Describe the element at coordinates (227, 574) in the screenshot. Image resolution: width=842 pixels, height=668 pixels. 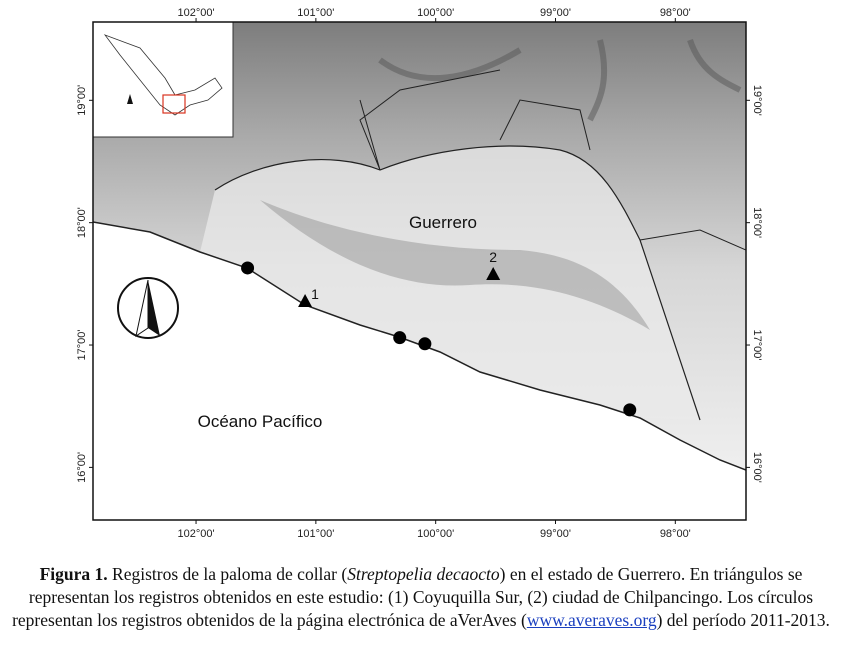
I see `caption-text: Registros de la paloma de collar (` at that location.